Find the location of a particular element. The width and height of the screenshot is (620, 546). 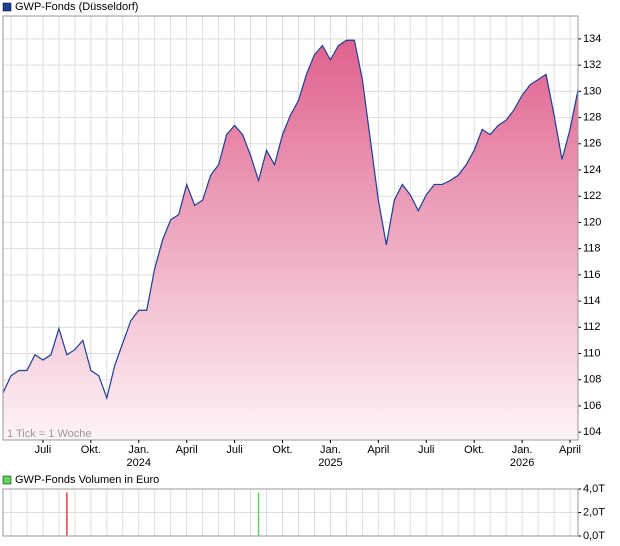

y-tick-label: 122 is located at coordinates (592, 196).